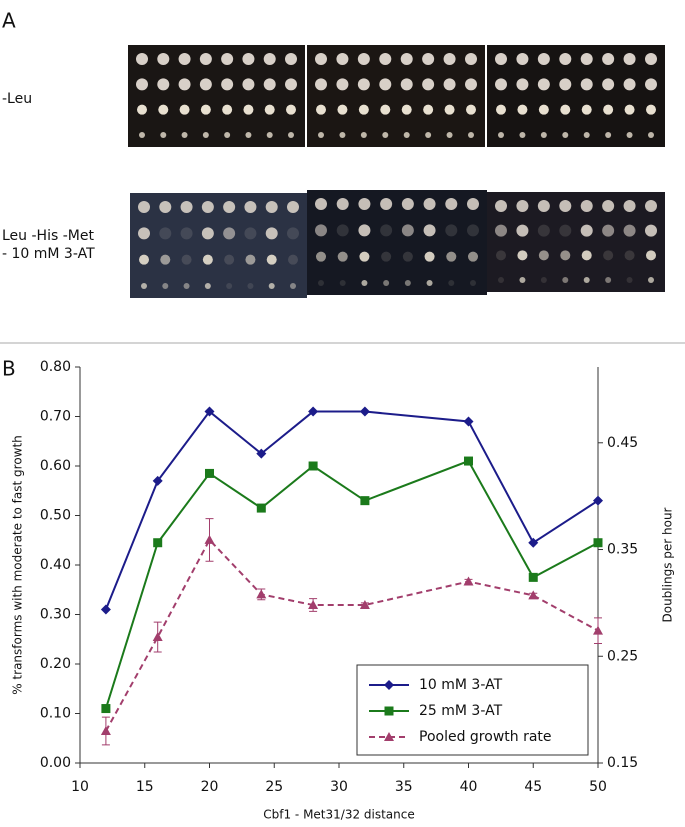  I want to click on y-tick-label: 0.70, so click(55, 417).